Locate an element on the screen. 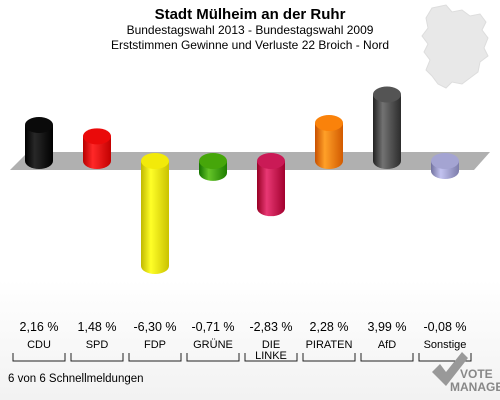 This screenshot has width=500, height=400. category-bracket-cdu is located at coordinates (39, 357).